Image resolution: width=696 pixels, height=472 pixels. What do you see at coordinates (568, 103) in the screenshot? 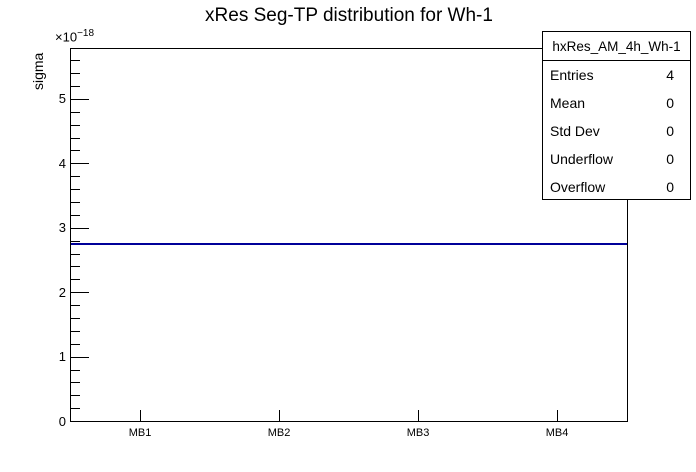
I see `stats-label: Mean` at bounding box center [568, 103].